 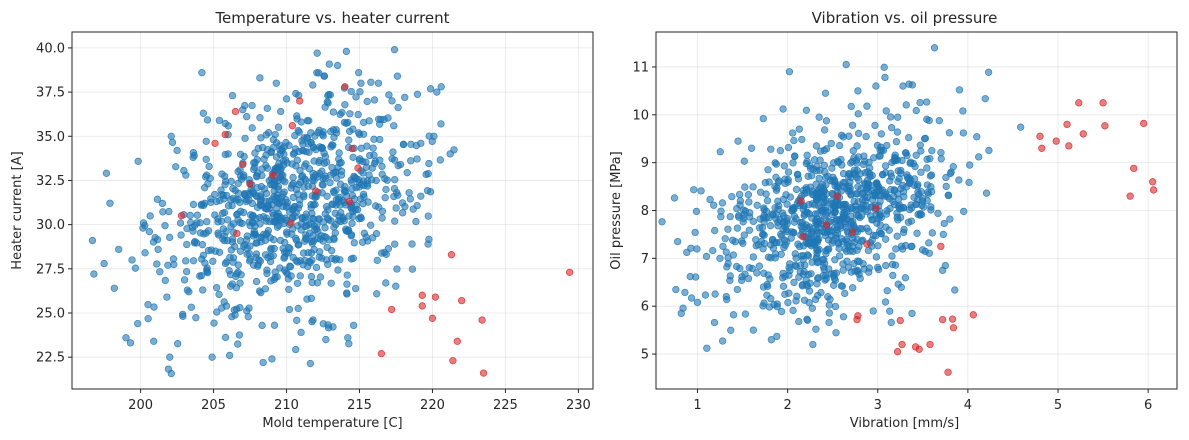 I want to click on y-tick-label: 40.0, so click(x=50, y=48).